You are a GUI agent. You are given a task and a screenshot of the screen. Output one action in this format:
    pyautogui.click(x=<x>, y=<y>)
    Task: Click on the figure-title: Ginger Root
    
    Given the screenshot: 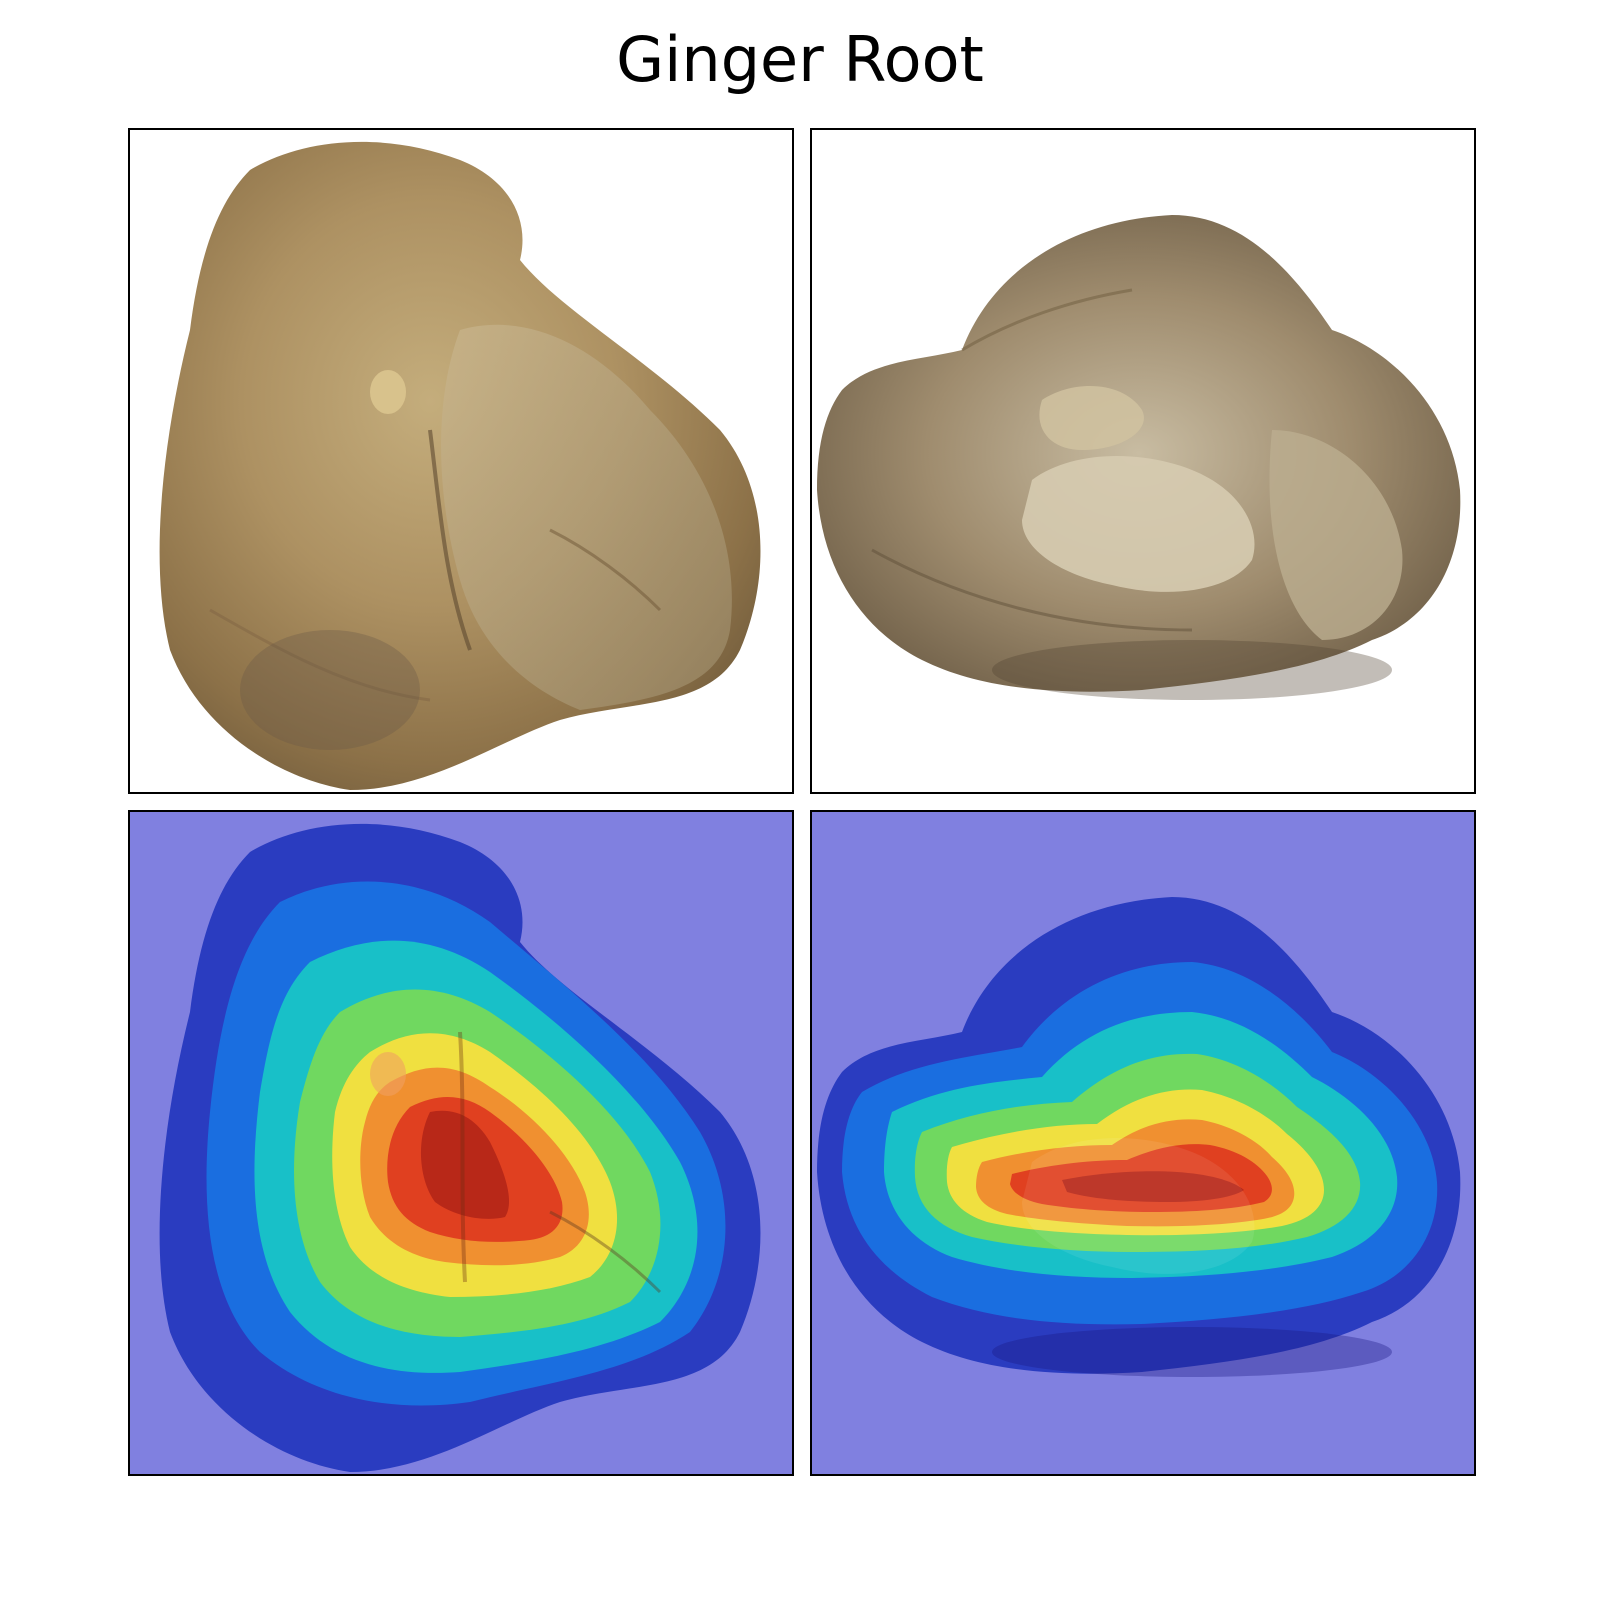 What is the action you would take?
    pyautogui.click(x=800, y=60)
    